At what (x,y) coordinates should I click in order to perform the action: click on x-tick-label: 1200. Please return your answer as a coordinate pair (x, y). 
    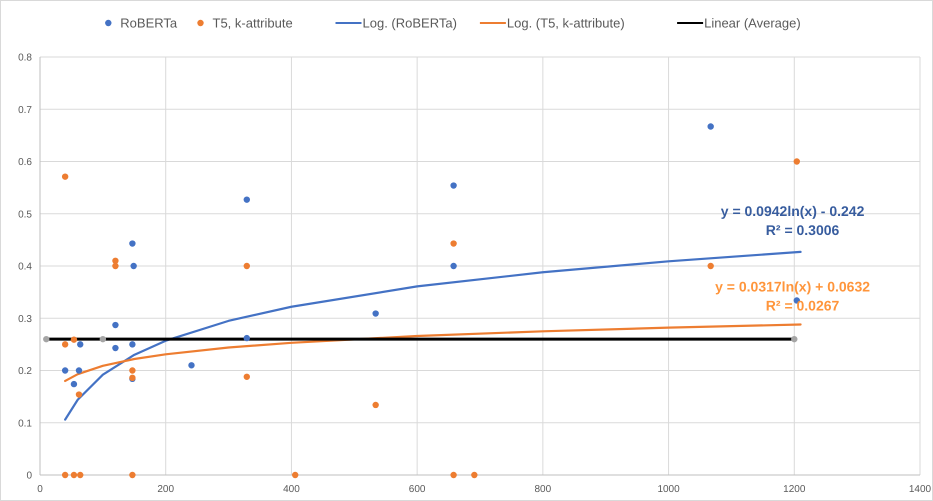
    Looking at the image, I should click on (794, 489).